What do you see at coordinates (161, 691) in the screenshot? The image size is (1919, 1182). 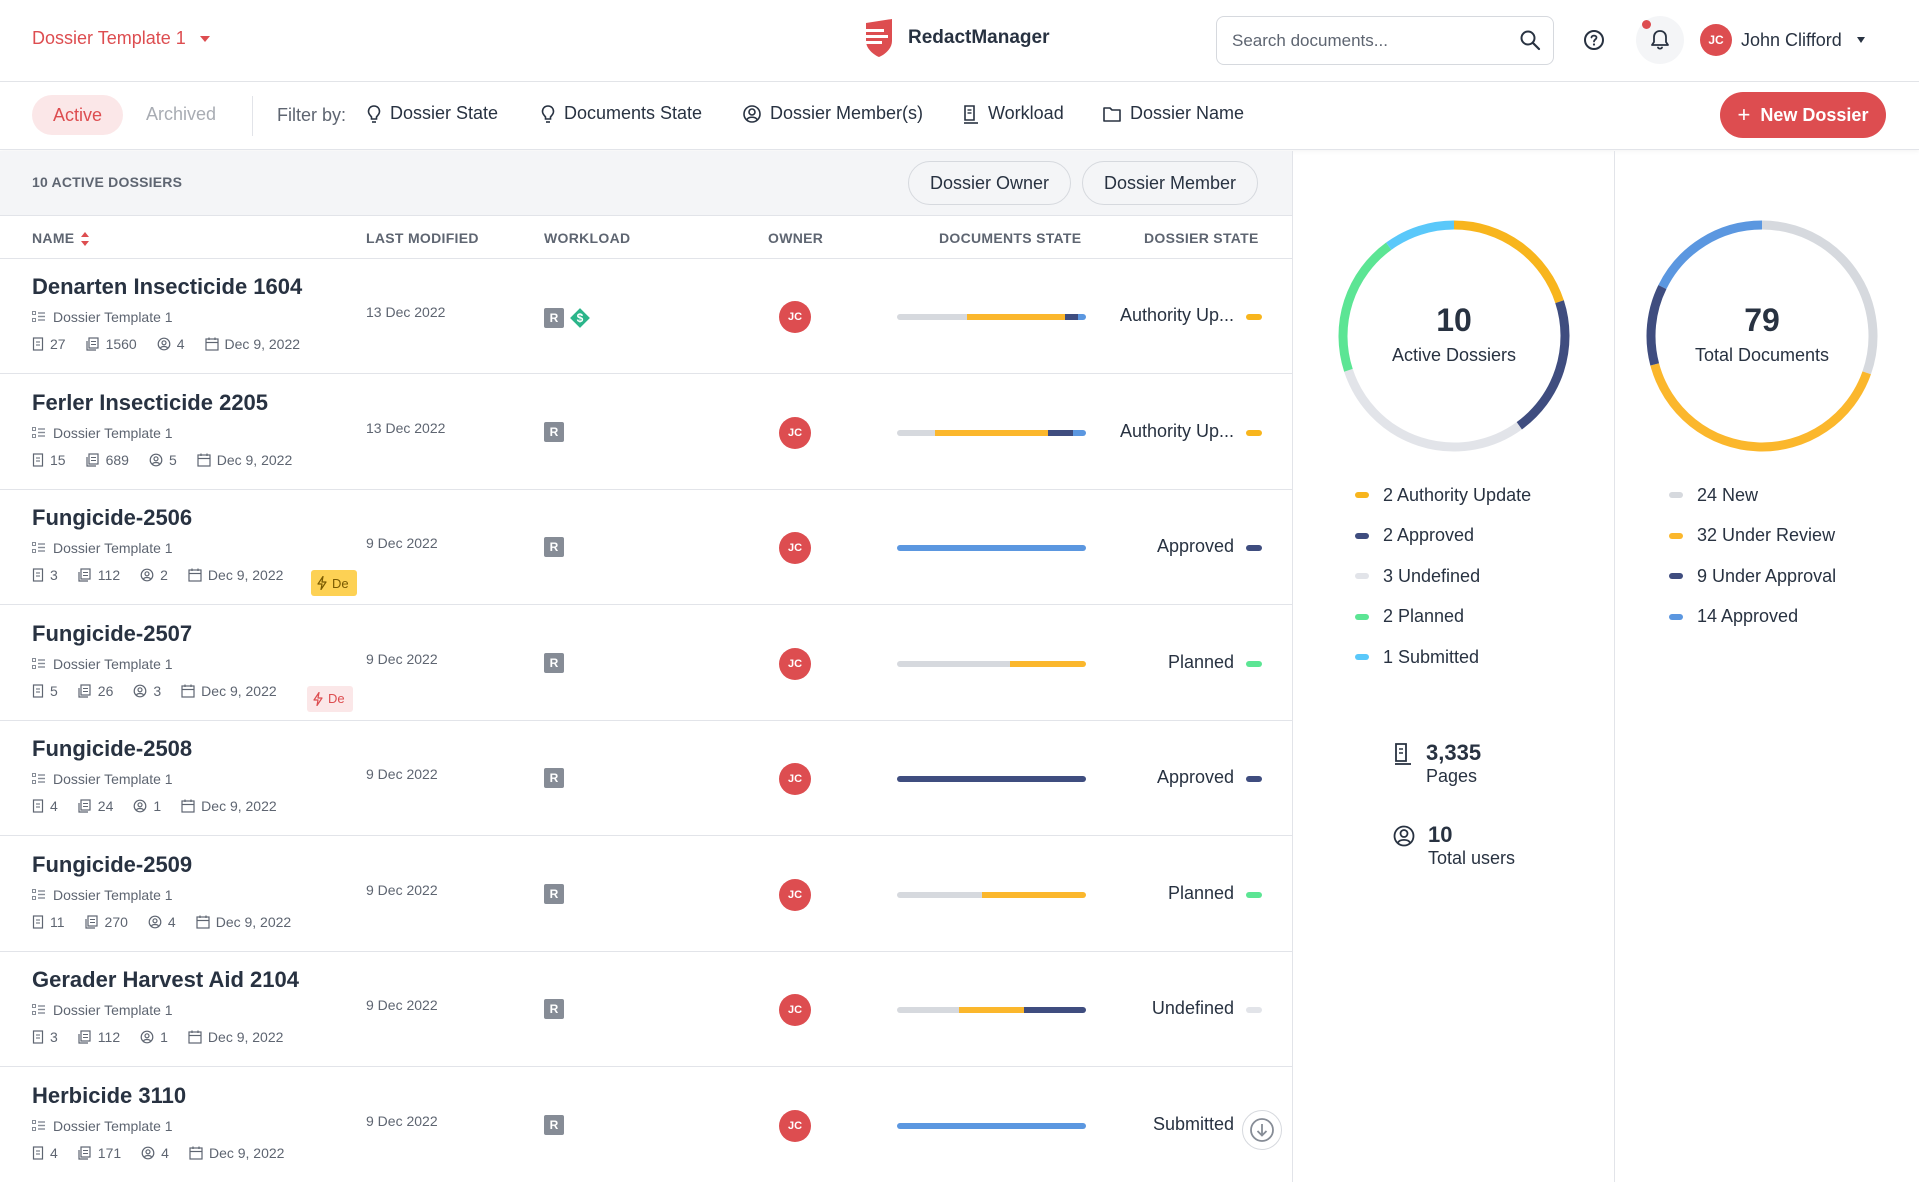 I see `dossier-meta: 5 26 3 Dec 9, 2022` at bounding box center [161, 691].